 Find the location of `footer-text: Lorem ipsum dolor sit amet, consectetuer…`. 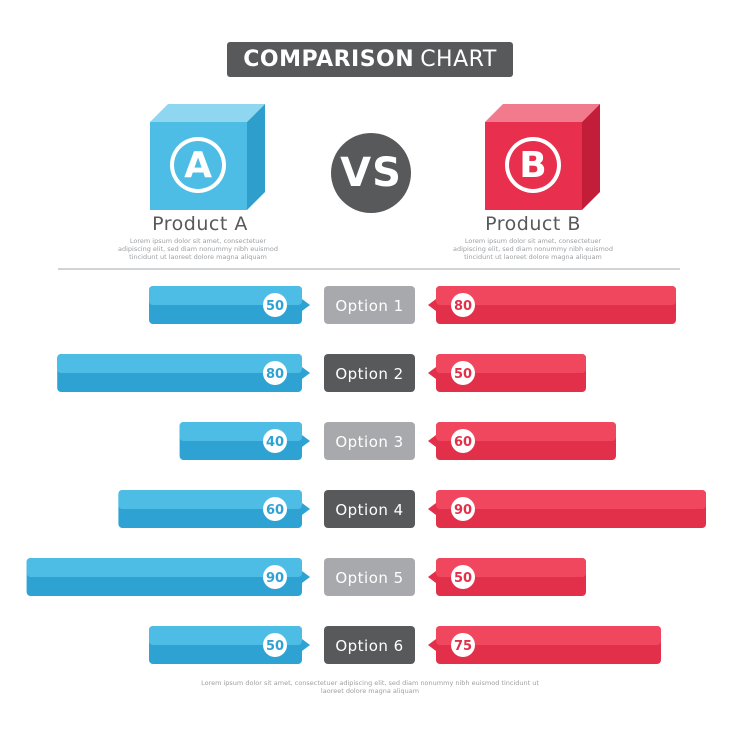

footer-text: Lorem ipsum dolor sit amet, consectetuer… is located at coordinates (370, 687).